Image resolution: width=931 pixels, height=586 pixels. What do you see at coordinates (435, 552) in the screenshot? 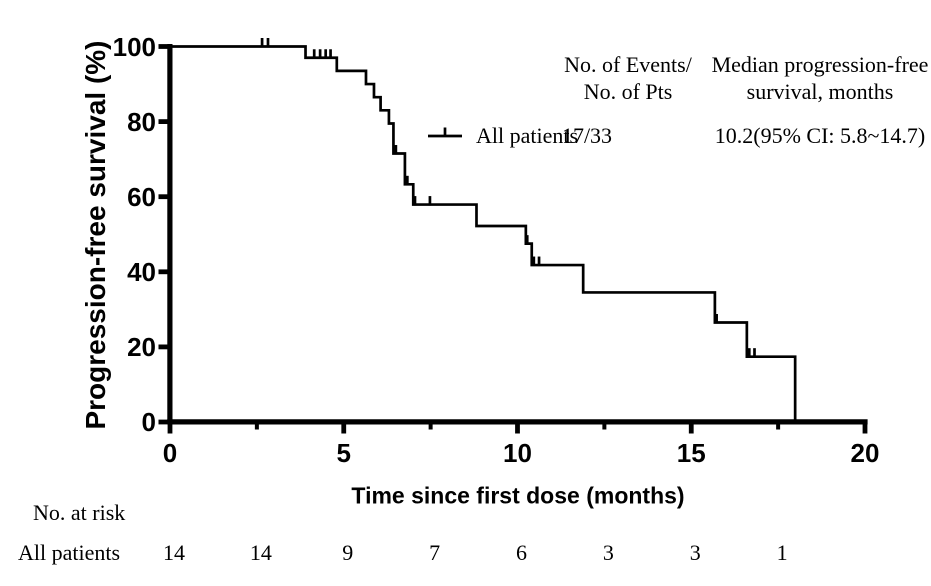
I see `risk-value: 7` at bounding box center [435, 552].